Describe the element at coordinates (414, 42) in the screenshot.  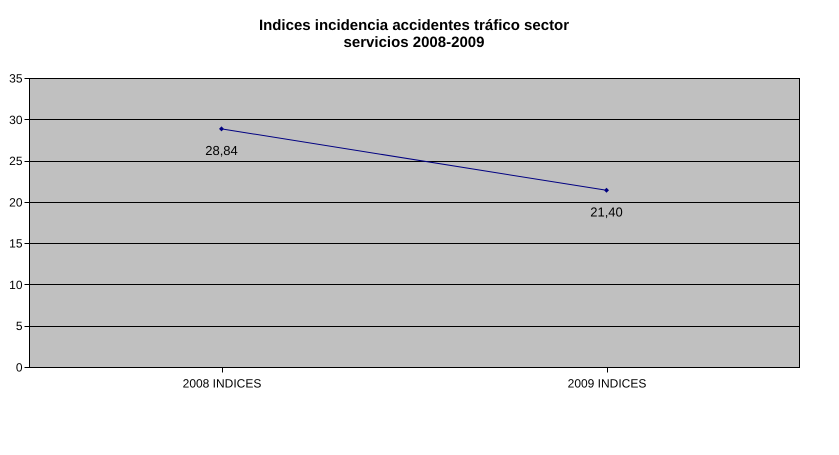
I see `text: servicios 2008-2009` at that location.